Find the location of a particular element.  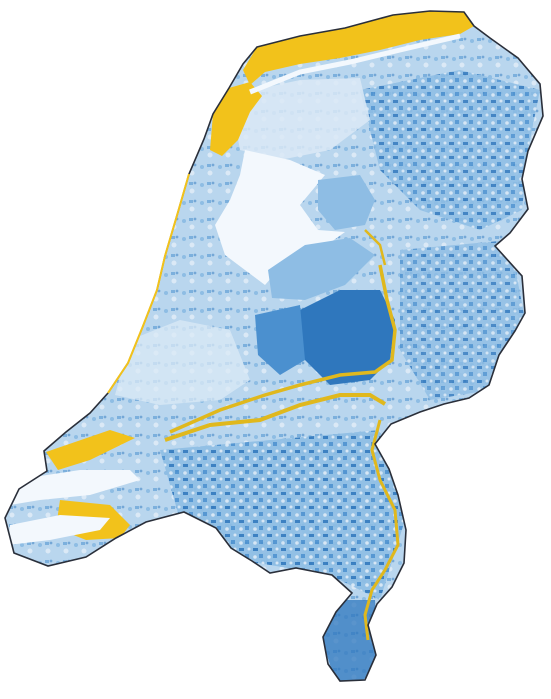

east-region is located at coordinates (462, 320).